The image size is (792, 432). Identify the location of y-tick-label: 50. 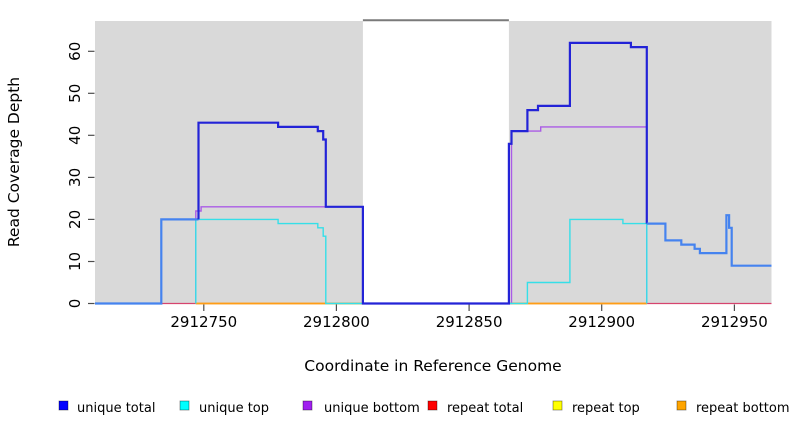
(75, 93).